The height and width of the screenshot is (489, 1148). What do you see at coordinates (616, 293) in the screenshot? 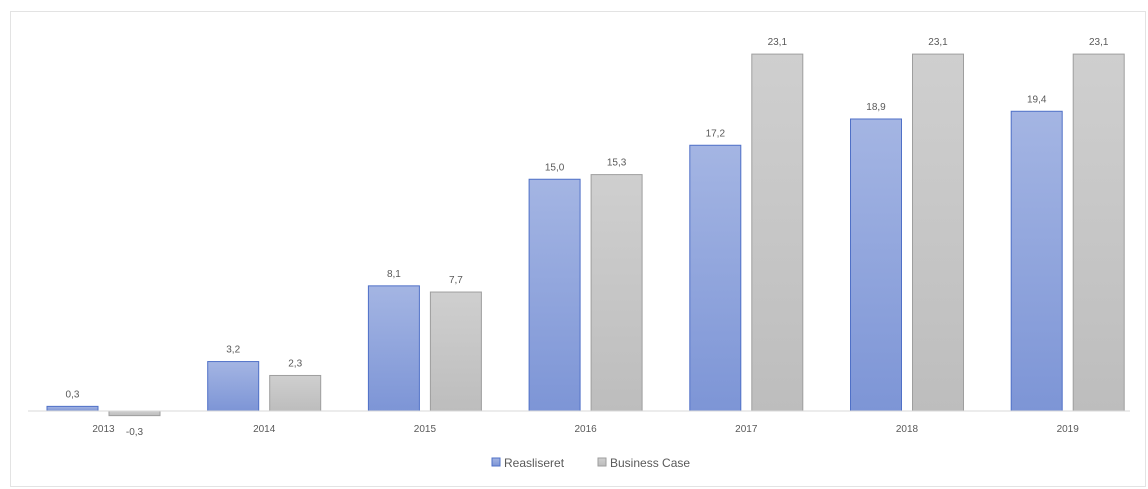
I see `bar-business-case-2016` at bounding box center [616, 293].